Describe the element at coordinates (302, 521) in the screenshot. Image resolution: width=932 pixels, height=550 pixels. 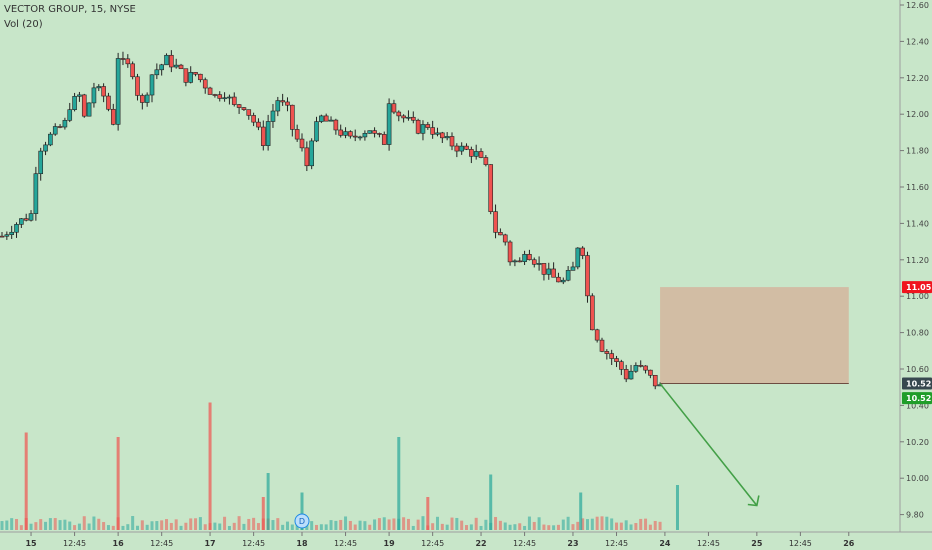
I see `dividend-marker-icon` at that location.